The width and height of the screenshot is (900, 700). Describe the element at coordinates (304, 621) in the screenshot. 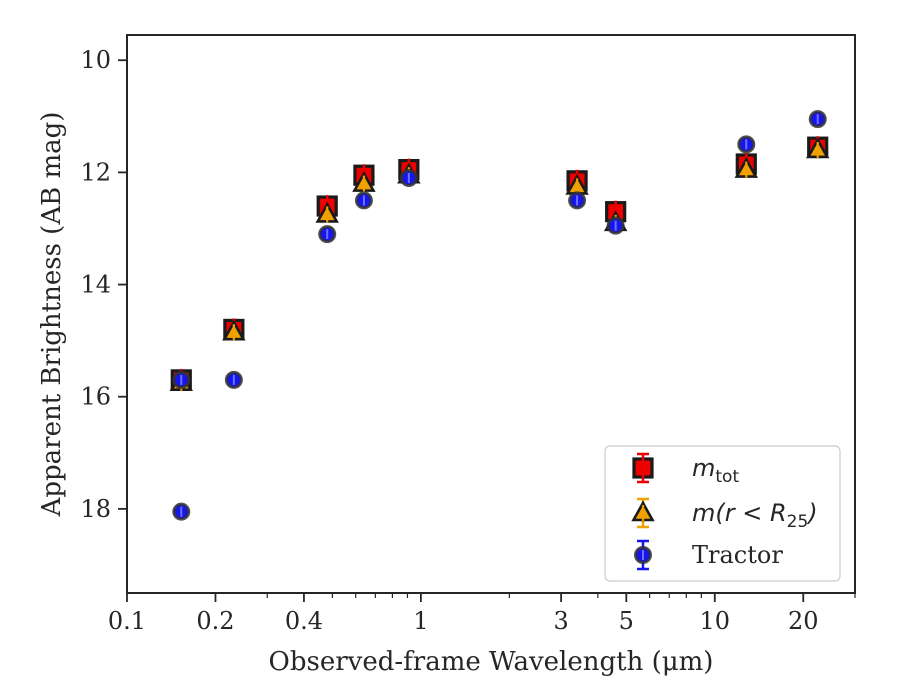

I see `x-tick-label: 0.4` at that location.